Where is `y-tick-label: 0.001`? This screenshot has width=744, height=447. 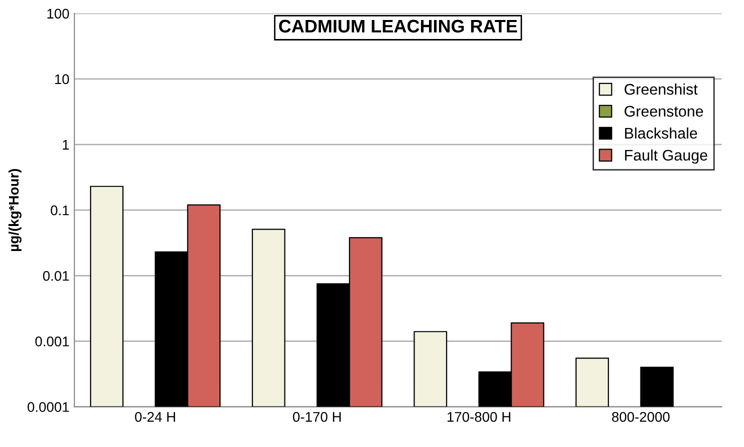 y-tick-label: 0.001 is located at coordinates (52, 341).